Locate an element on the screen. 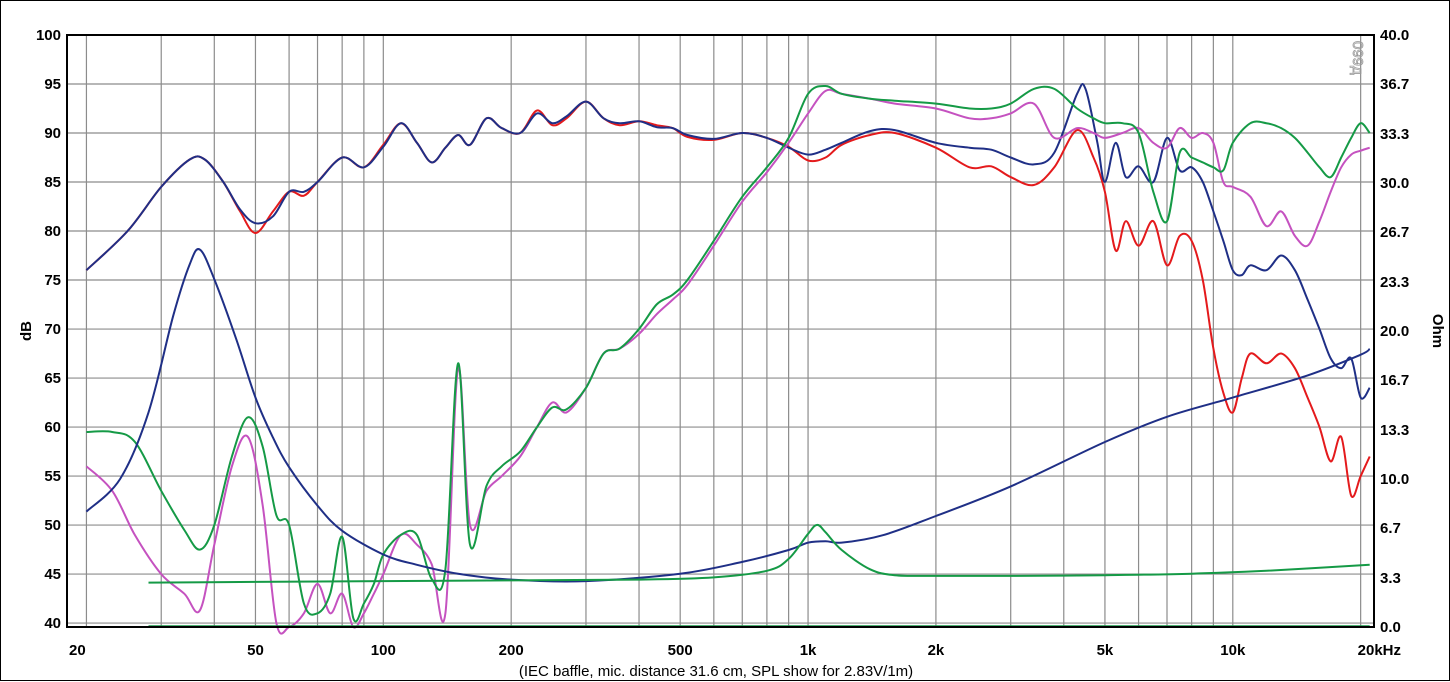 The image size is (1450, 682). x-tick-label: 1k is located at coordinates (808, 650).